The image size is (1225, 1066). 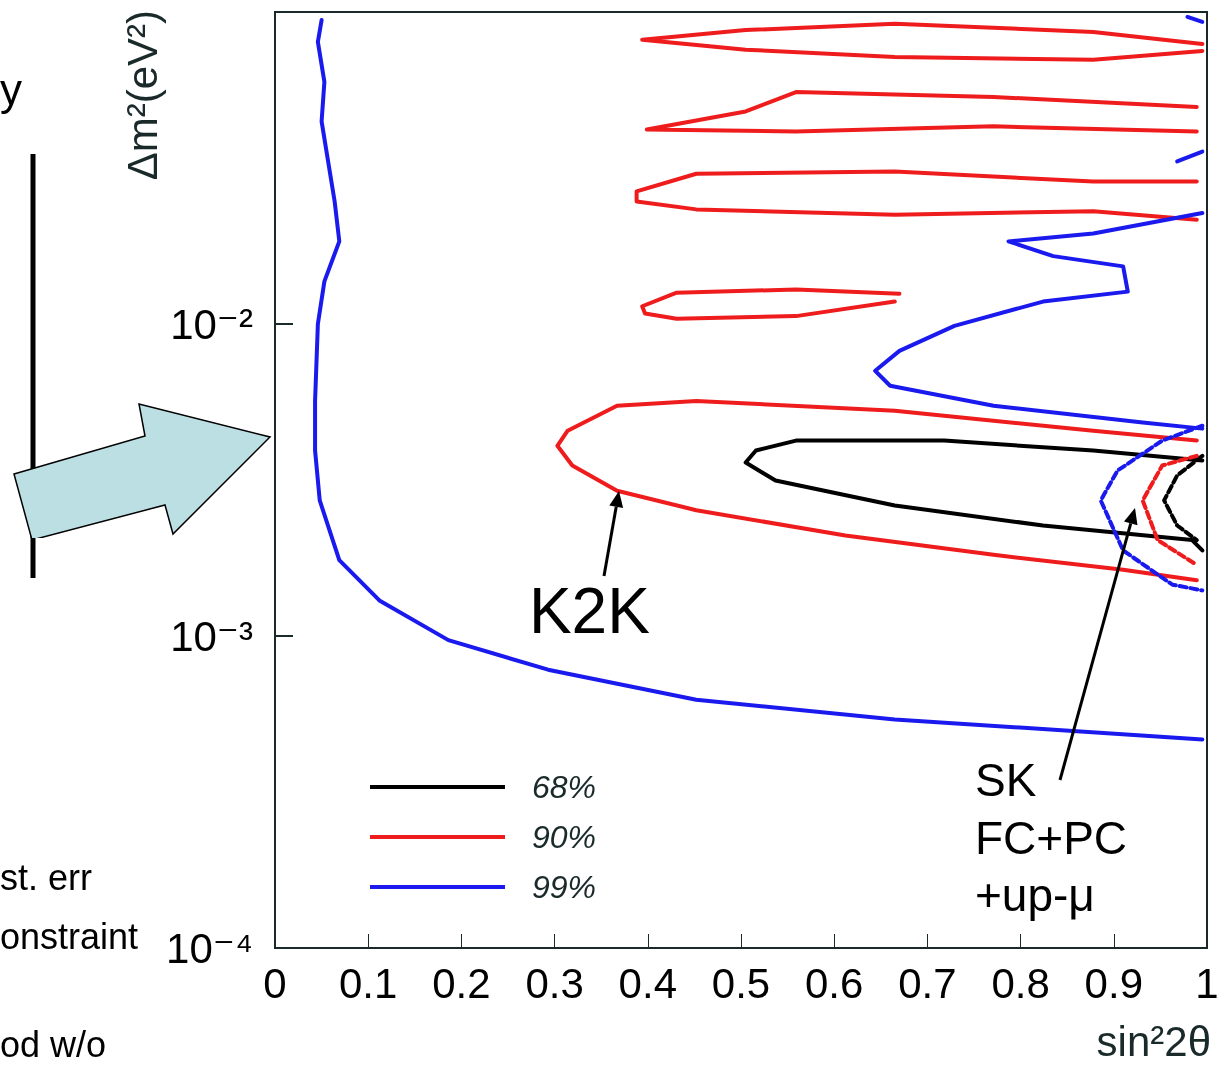 What do you see at coordinates (927, 983) in the screenshot?
I see `x-tick-label: 0.7` at bounding box center [927, 983].